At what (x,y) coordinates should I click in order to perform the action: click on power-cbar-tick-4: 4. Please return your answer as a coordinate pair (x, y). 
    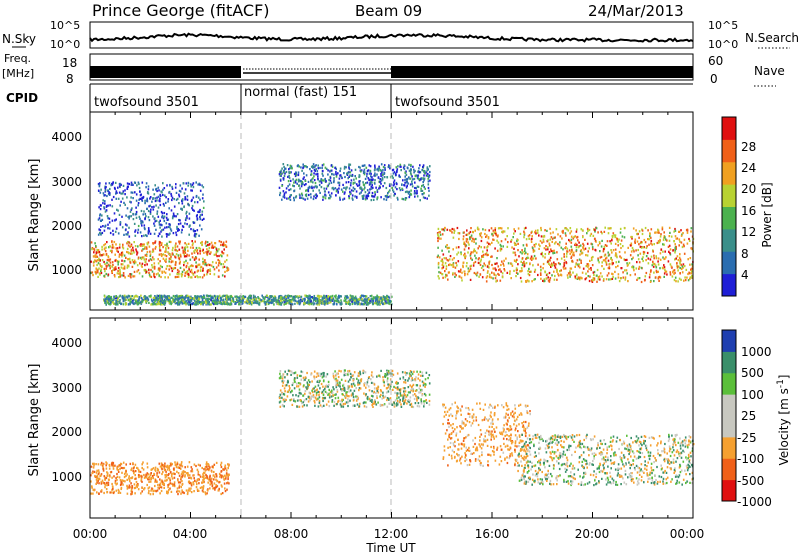
    Looking at the image, I should click on (745, 275).